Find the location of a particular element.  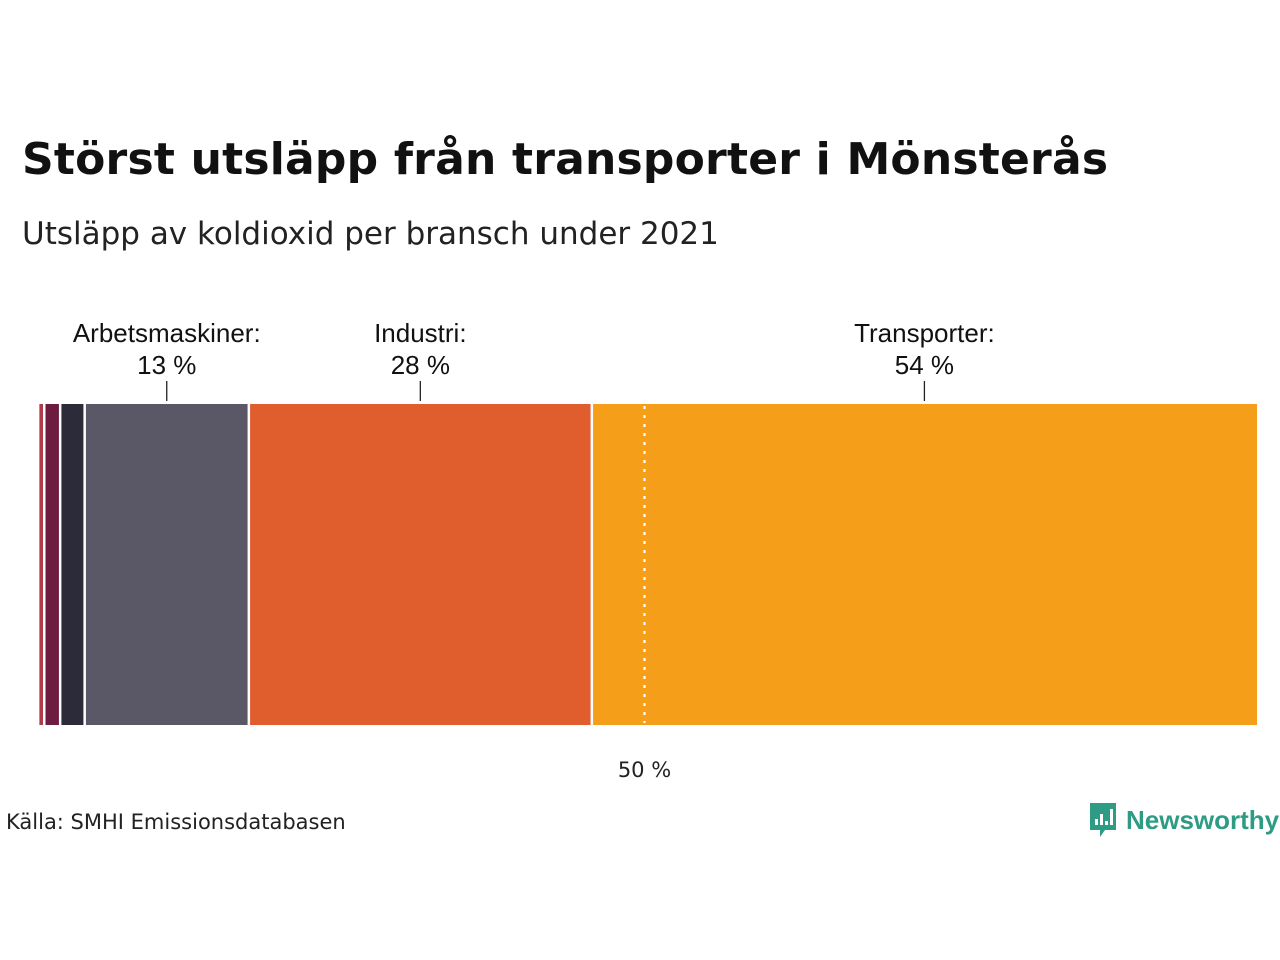

brand-name: Newsworthy is located at coordinates (1203, 819).